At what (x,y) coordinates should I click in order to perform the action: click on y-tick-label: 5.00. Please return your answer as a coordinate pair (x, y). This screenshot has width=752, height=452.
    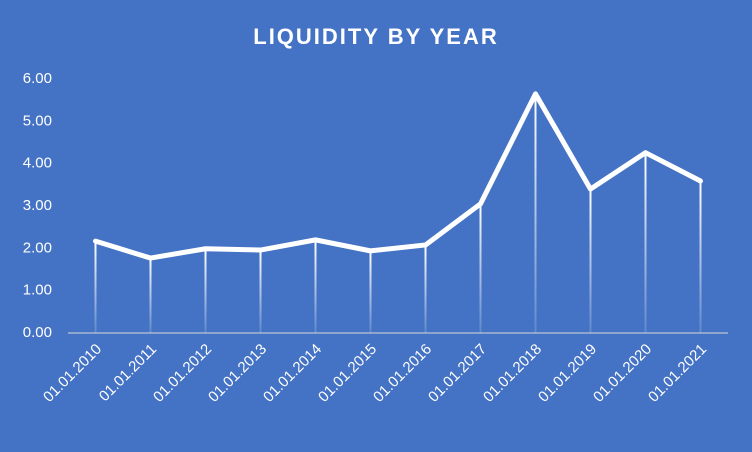
    Looking at the image, I should click on (37, 120).